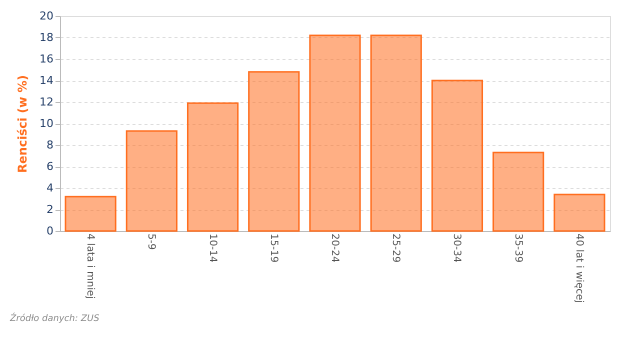 The image size is (620, 337). Describe the element at coordinates (50, 209) in the screenshot. I see `y-tick-label: 2` at that location.